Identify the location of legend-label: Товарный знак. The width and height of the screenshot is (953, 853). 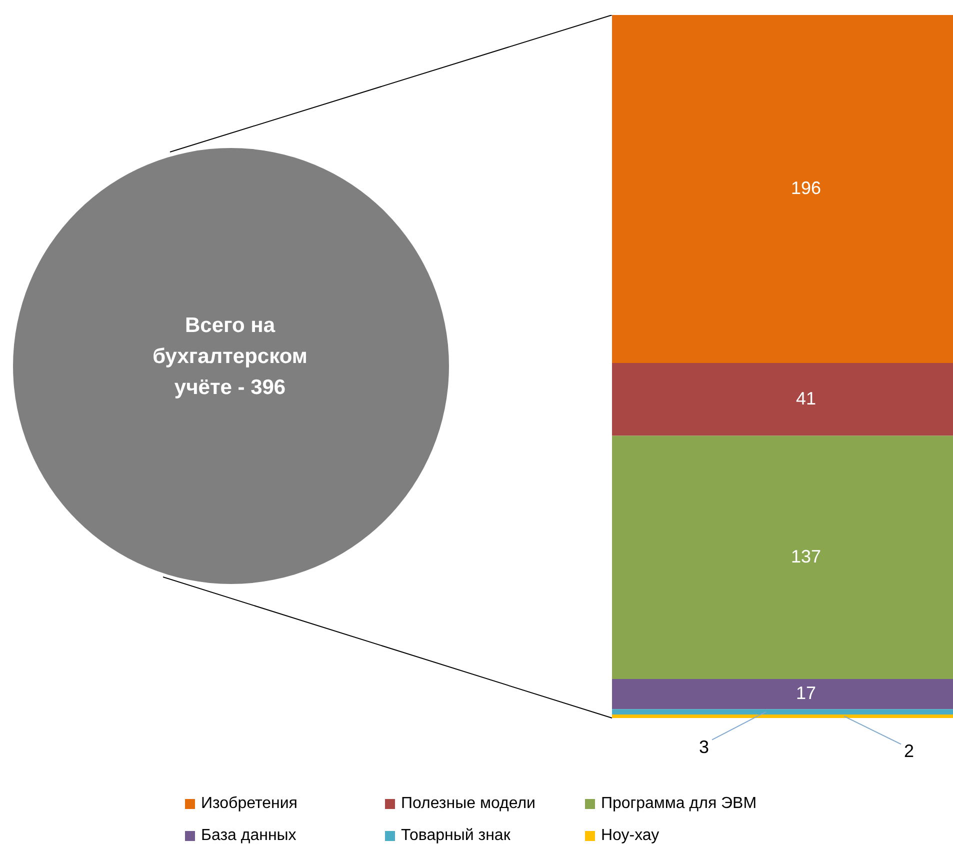
(455, 836).